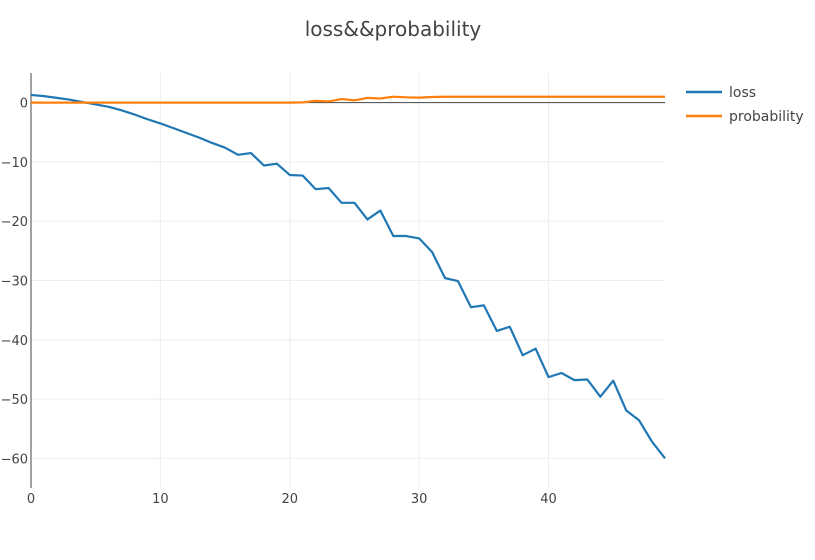 The width and height of the screenshot is (815, 560). Describe the element at coordinates (548, 499) in the screenshot. I see `x-tick-label: 40` at that location.